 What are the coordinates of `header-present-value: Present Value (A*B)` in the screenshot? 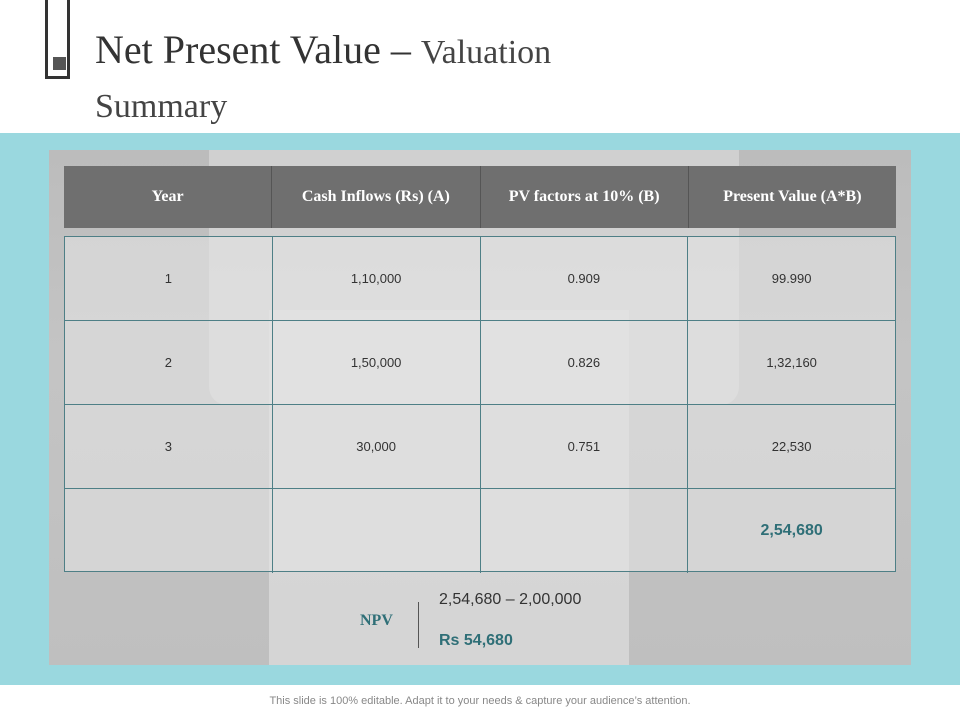 It's located at (792, 196).